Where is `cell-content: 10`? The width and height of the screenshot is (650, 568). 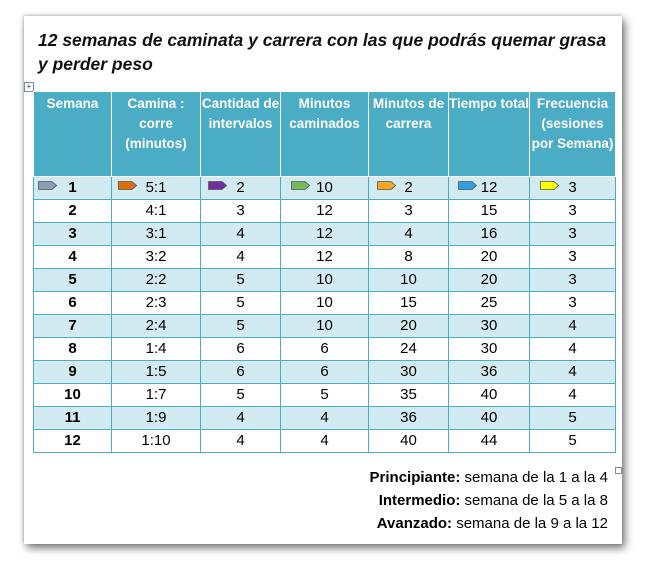 cell-content: 10 is located at coordinates (324, 188).